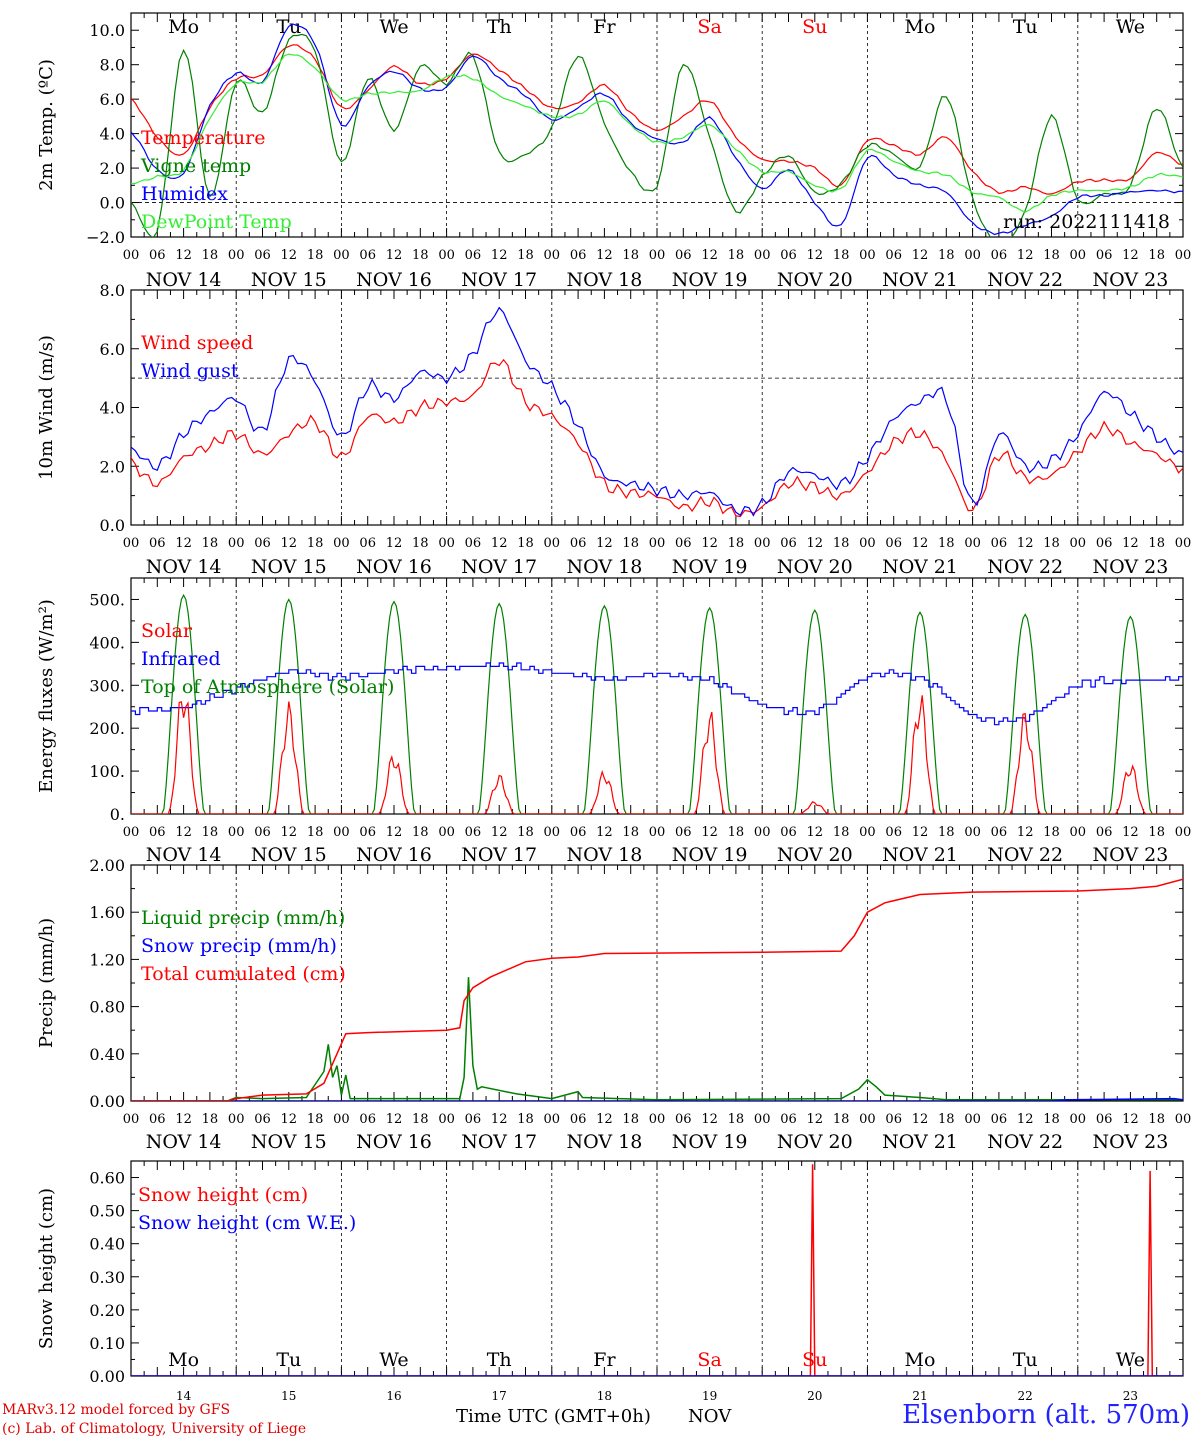  I want to click on date-label: NOV 14, so click(184, 280).